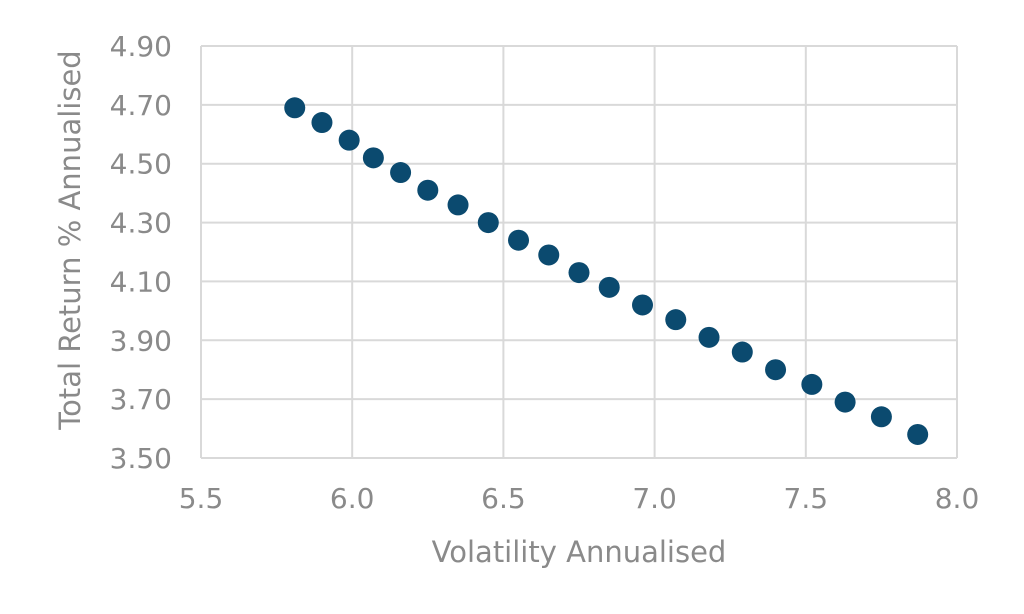 Image resolution: width=1024 pixels, height=614 pixels. What do you see at coordinates (141, 164) in the screenshot?
I see `y-tick-label: 4.50` at bounding box center [141, 164].